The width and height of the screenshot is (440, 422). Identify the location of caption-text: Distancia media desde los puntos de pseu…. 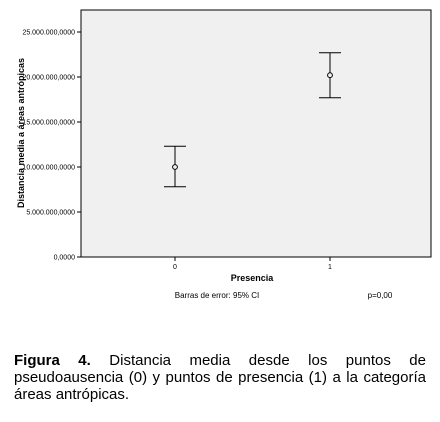
(220, 377).